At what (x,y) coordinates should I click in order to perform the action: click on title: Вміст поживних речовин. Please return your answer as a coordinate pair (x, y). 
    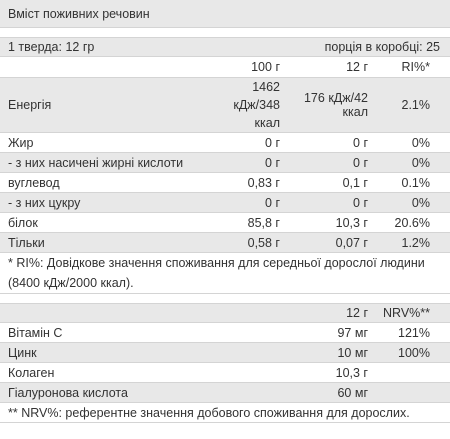
    Looking at the image, I should click on (79, 13).